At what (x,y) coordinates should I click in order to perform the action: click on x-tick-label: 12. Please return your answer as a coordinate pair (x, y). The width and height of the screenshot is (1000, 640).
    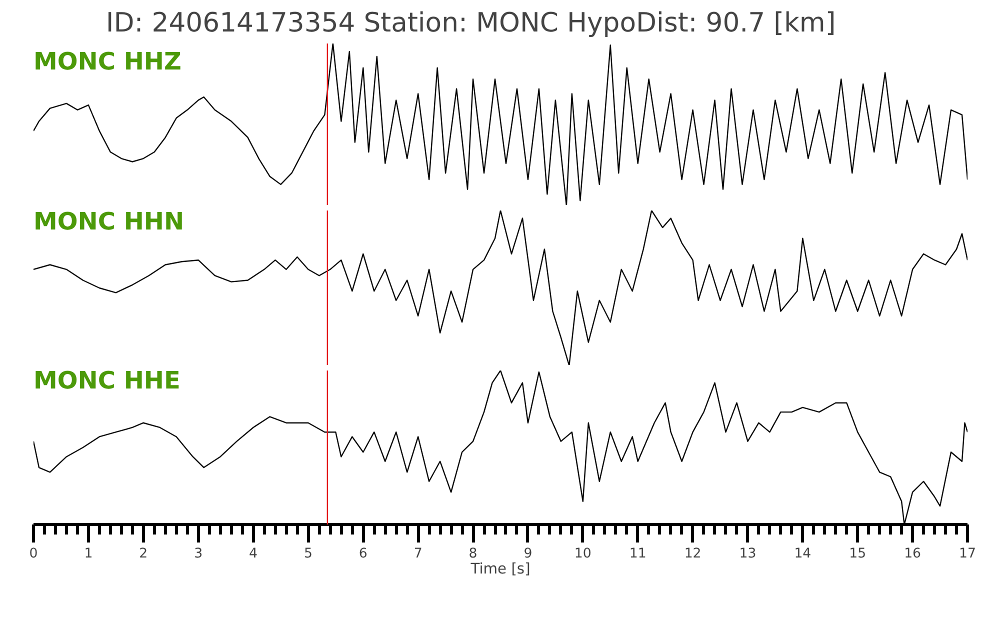
    Looking at the image, I should click on (693, 554).